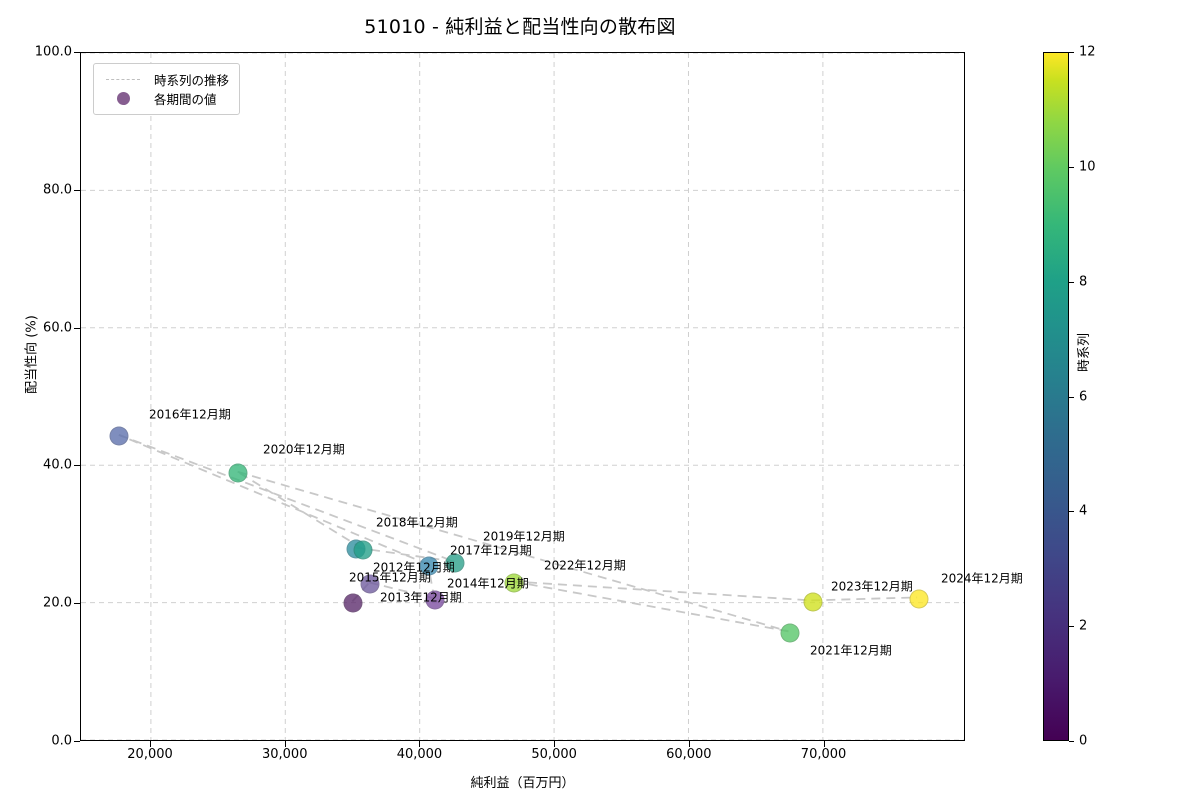 This screenshot has height=800, width=1200. What do you see at coordinates (190, 414) in the screenshot?
I see `data-point-label: 2016年12月期` at bounding box center [190, 414].